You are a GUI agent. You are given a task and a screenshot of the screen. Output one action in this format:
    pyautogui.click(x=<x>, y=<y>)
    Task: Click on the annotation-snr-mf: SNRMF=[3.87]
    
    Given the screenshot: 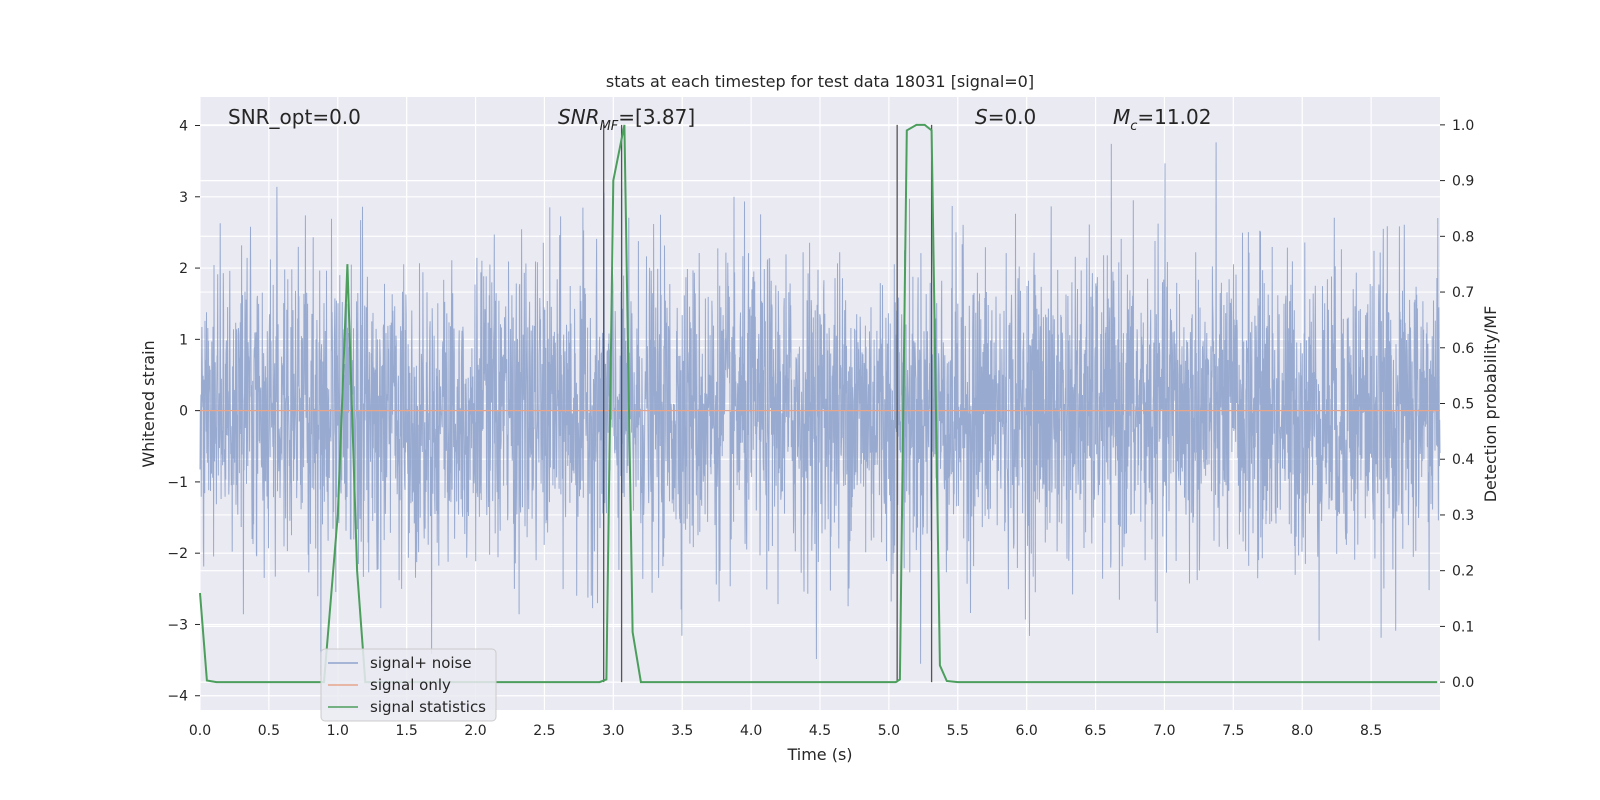 What is the action you would take?
    pyautogui.click(x=626, y=119)
    